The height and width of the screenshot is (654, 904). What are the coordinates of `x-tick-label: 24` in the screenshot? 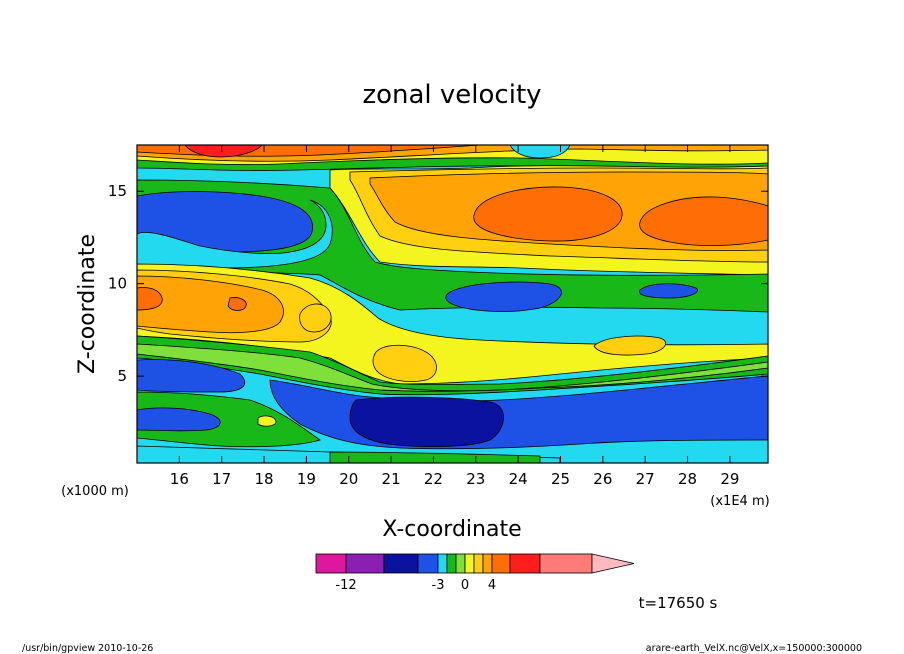 It's located at (518, 479).